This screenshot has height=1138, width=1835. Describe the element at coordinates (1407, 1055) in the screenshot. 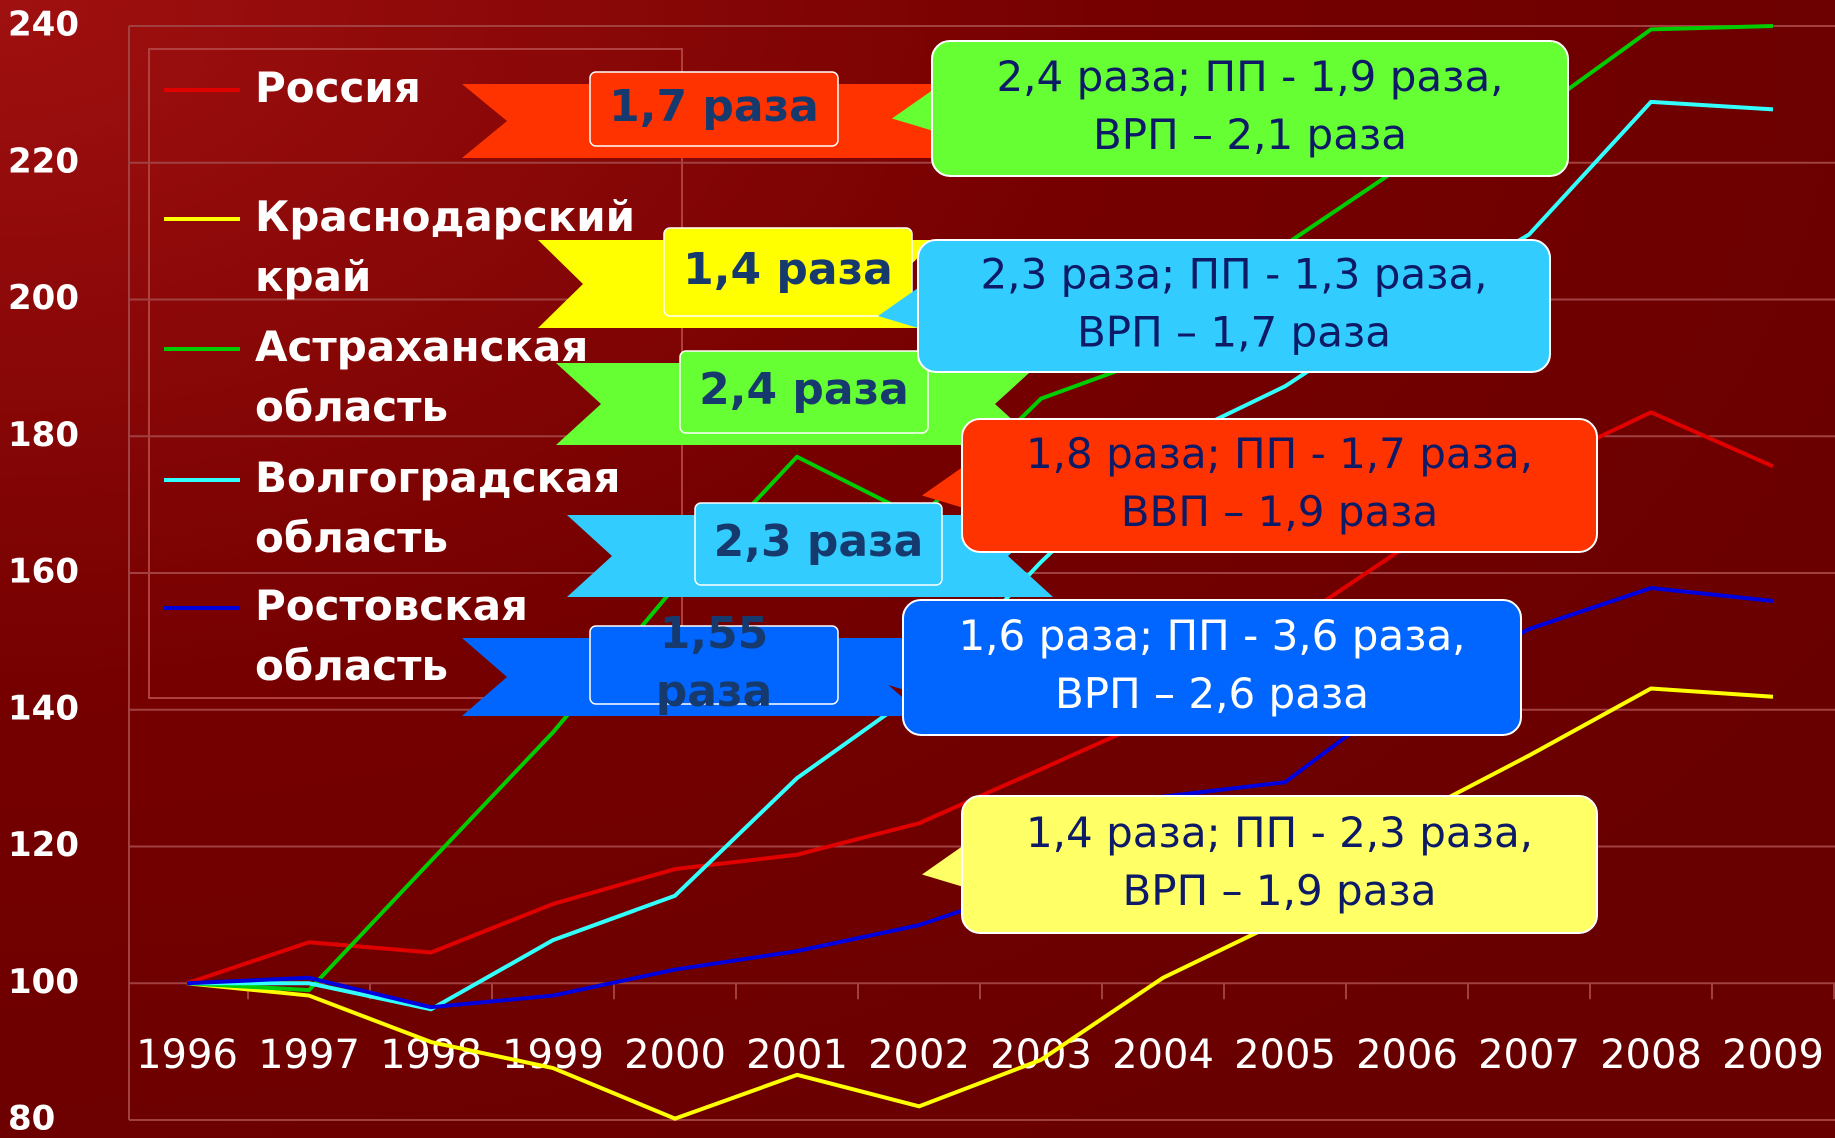

I see `x-tick-label: 2006` at that location.